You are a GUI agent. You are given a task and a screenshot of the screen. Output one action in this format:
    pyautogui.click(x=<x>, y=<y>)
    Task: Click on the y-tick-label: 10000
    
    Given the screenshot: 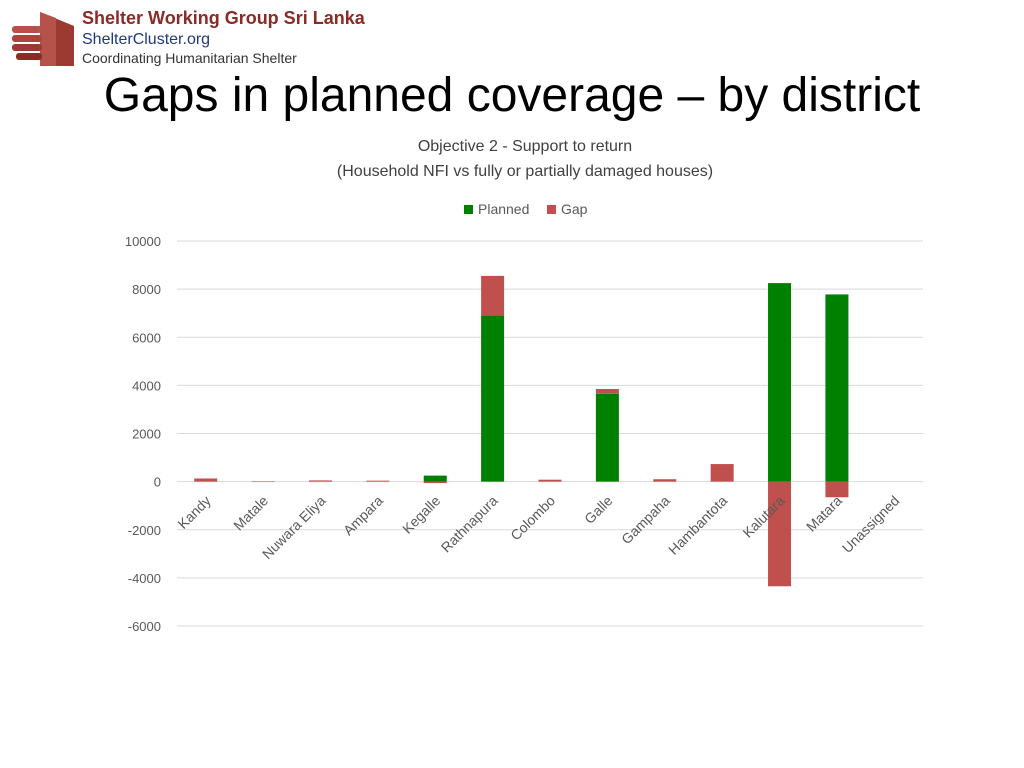 What is the action you would take?
    pyautogui.click(x=143, y=241)
    